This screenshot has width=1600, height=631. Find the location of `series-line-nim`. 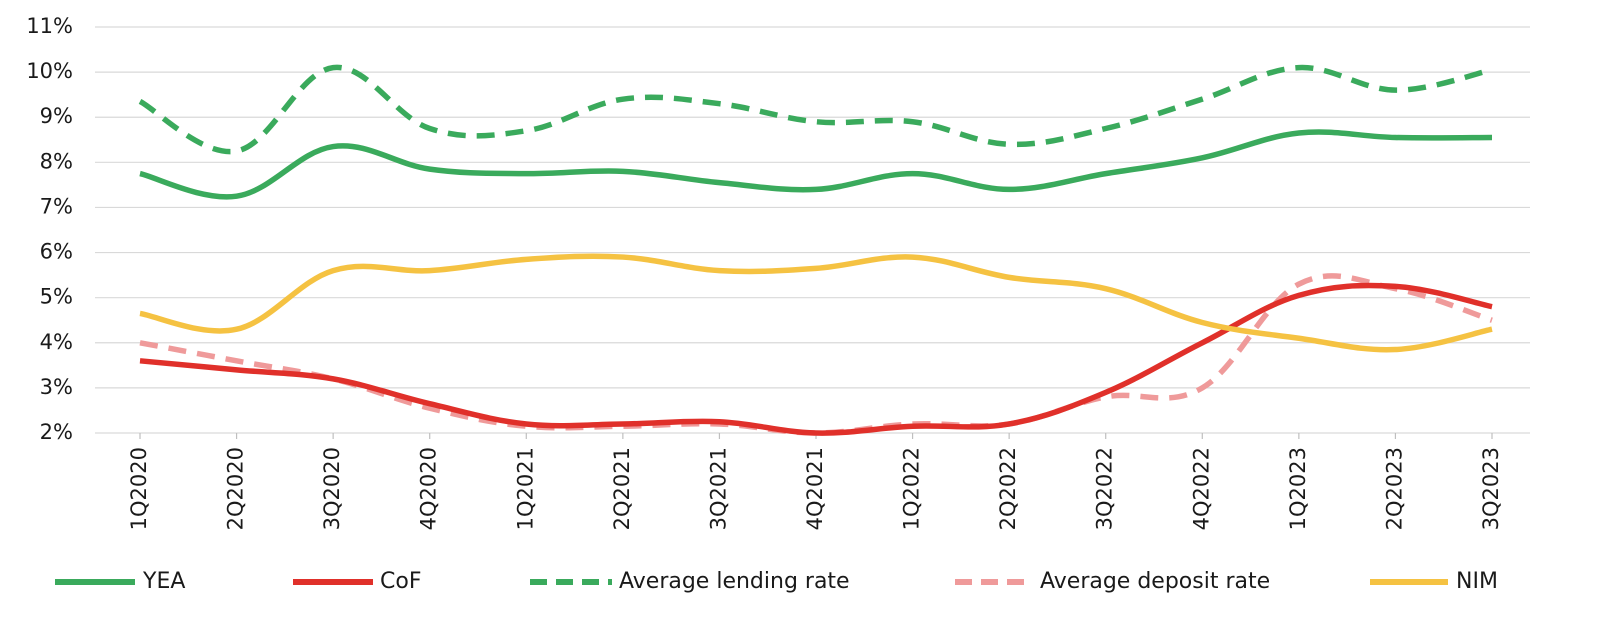

series-line-nim is located at coordinates (816, 303).